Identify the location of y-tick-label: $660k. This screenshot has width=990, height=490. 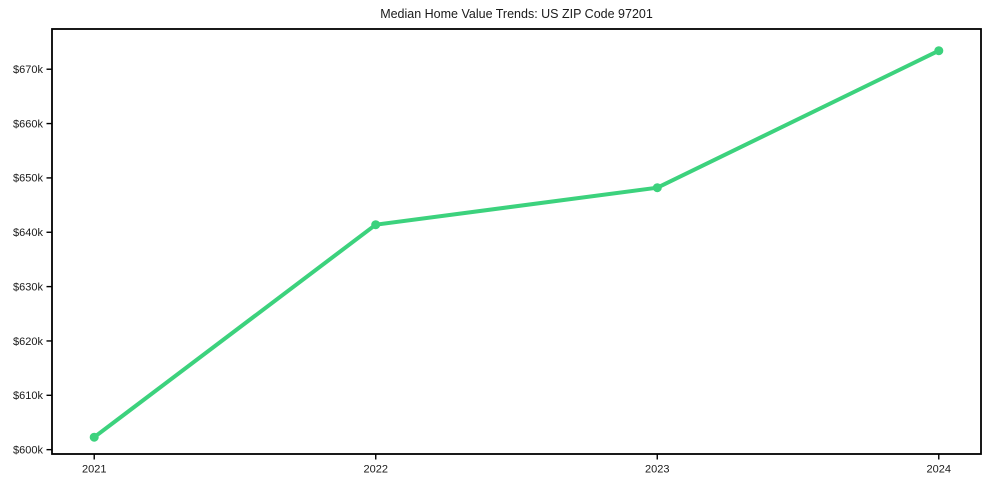
(28, 124).